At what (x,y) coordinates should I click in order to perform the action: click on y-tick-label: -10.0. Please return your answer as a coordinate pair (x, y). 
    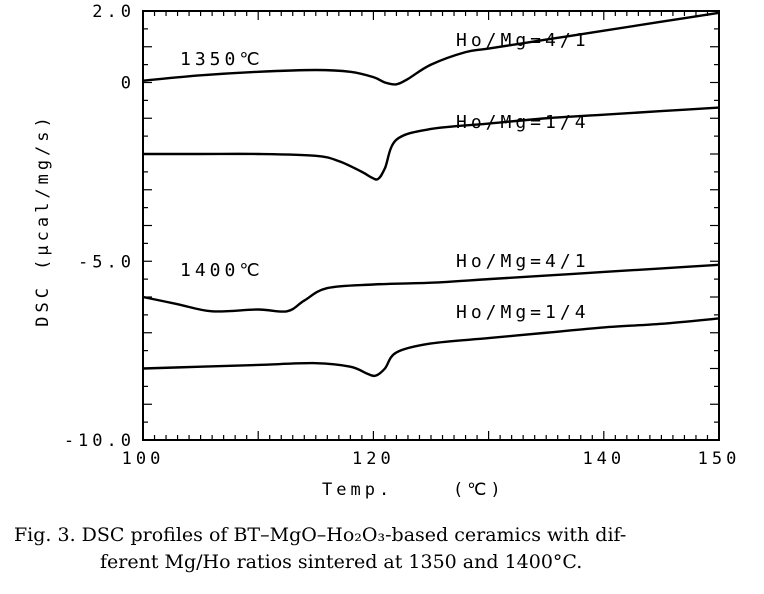
    Looking at the image, I should click on (99, 441).